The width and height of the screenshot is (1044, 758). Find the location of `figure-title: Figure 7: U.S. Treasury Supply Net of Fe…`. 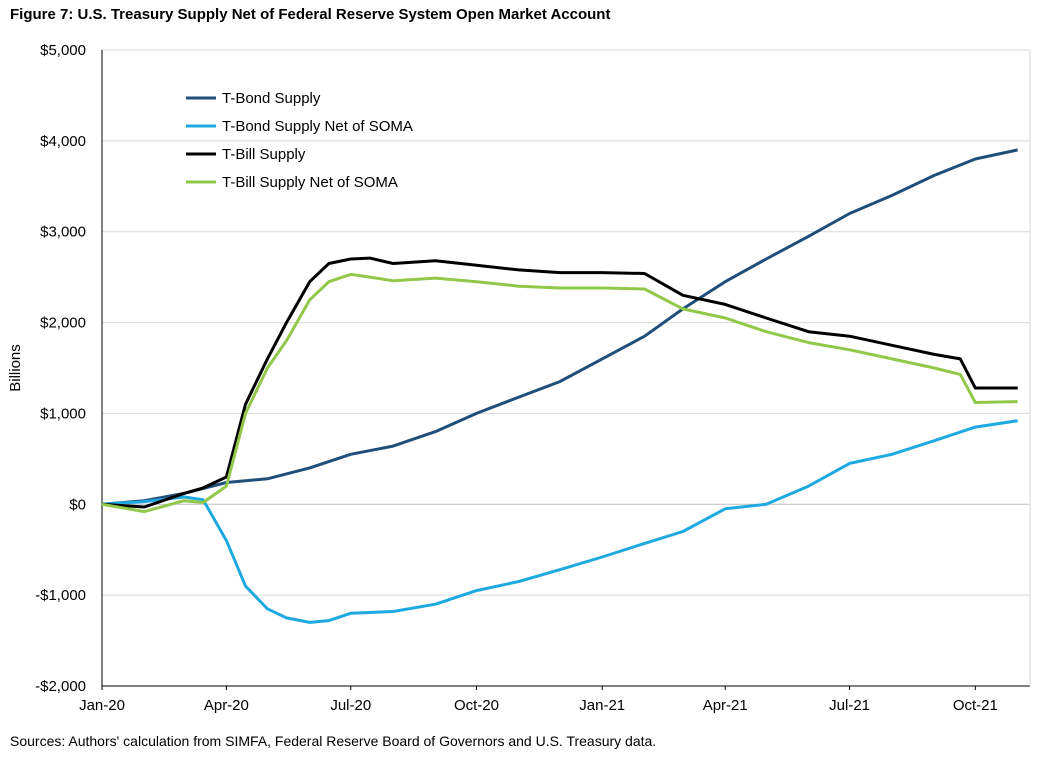

figure-title: Figure 7: U.S. Treasury Supply Net of Fe… is located at coordinates (310, 14).